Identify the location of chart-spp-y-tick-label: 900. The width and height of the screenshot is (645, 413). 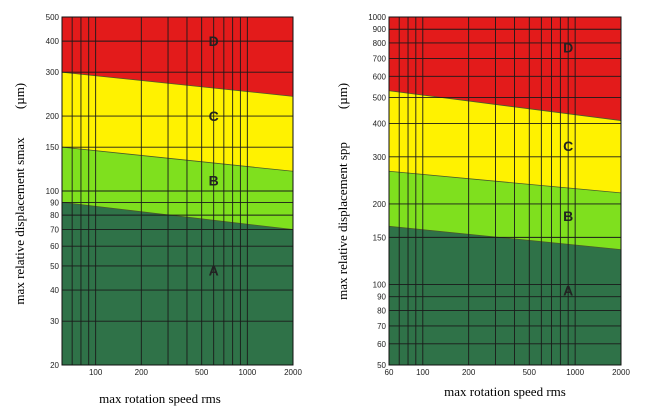
(380, 29).